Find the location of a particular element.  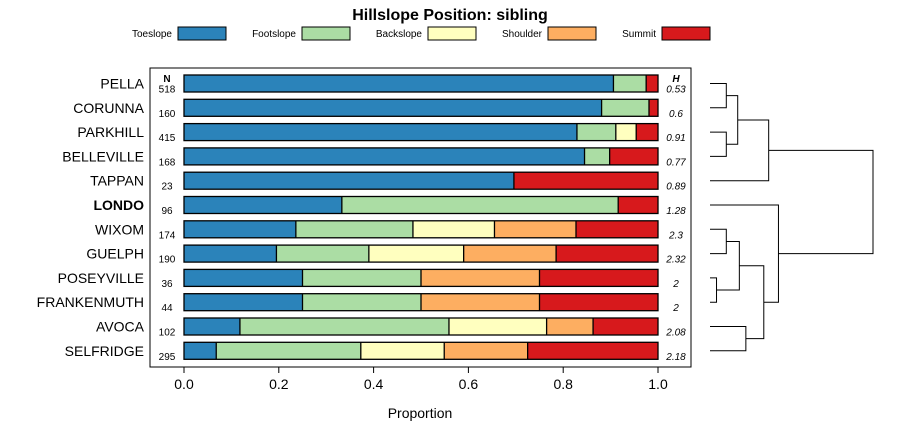

row-label: PARKHILL is located at coordinates (110, 132).